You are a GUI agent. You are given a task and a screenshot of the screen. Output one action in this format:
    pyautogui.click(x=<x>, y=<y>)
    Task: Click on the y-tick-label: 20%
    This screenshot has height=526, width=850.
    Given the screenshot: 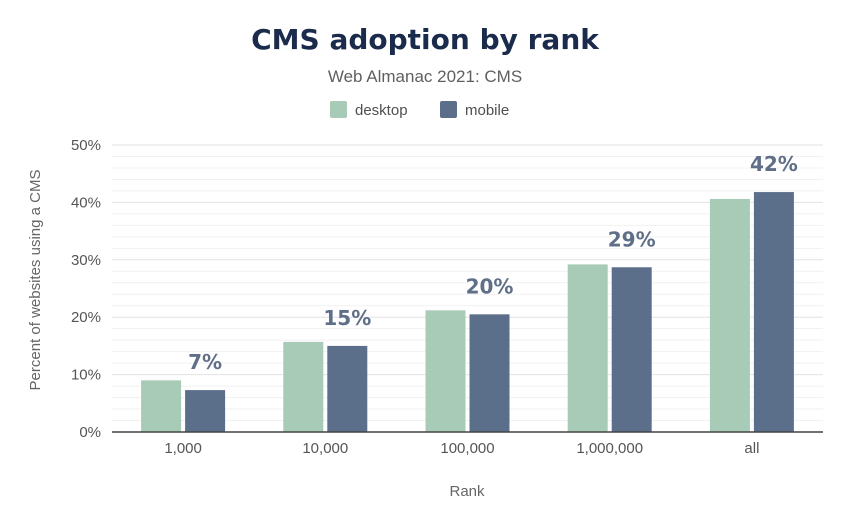 What is the action you would take?
    pyautogui.click(x=86, y=317)
    